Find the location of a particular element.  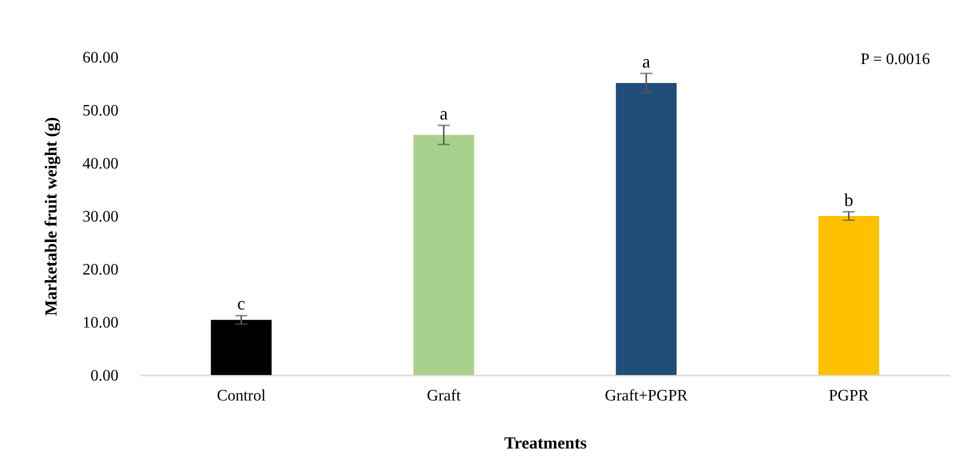

x-tick-label: Graft+PGPR is located at coordinates (646, 396).